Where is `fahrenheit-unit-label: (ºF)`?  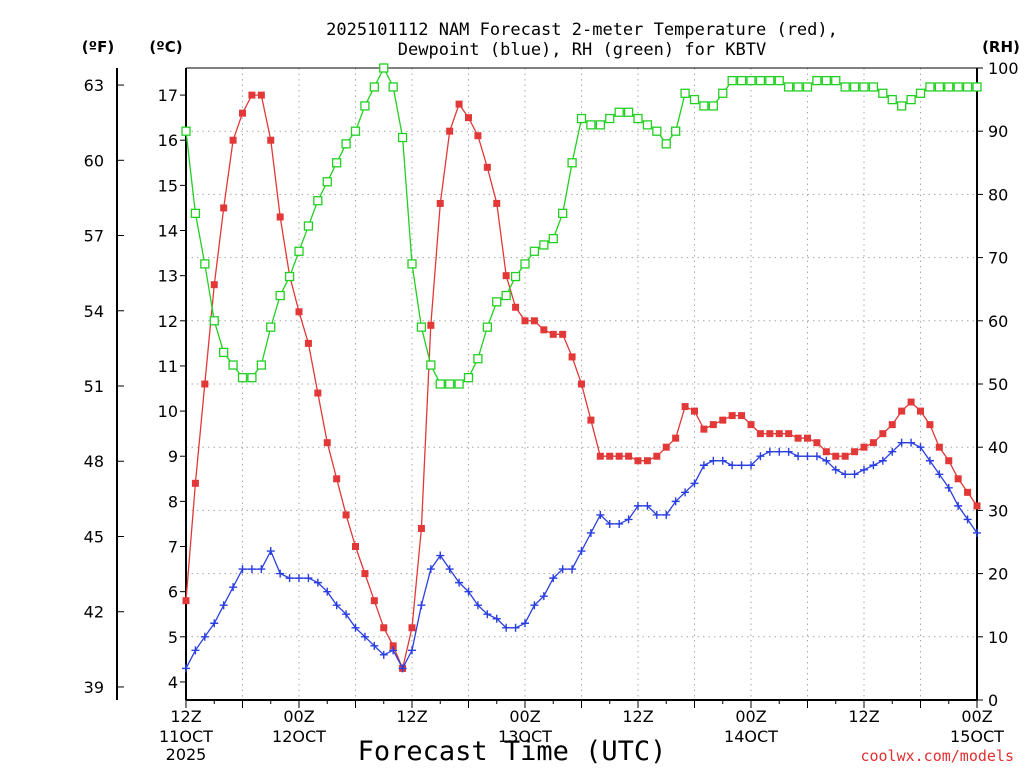
fahrenheit-unit-label: (ºF) is located at coordinates (98, 47).